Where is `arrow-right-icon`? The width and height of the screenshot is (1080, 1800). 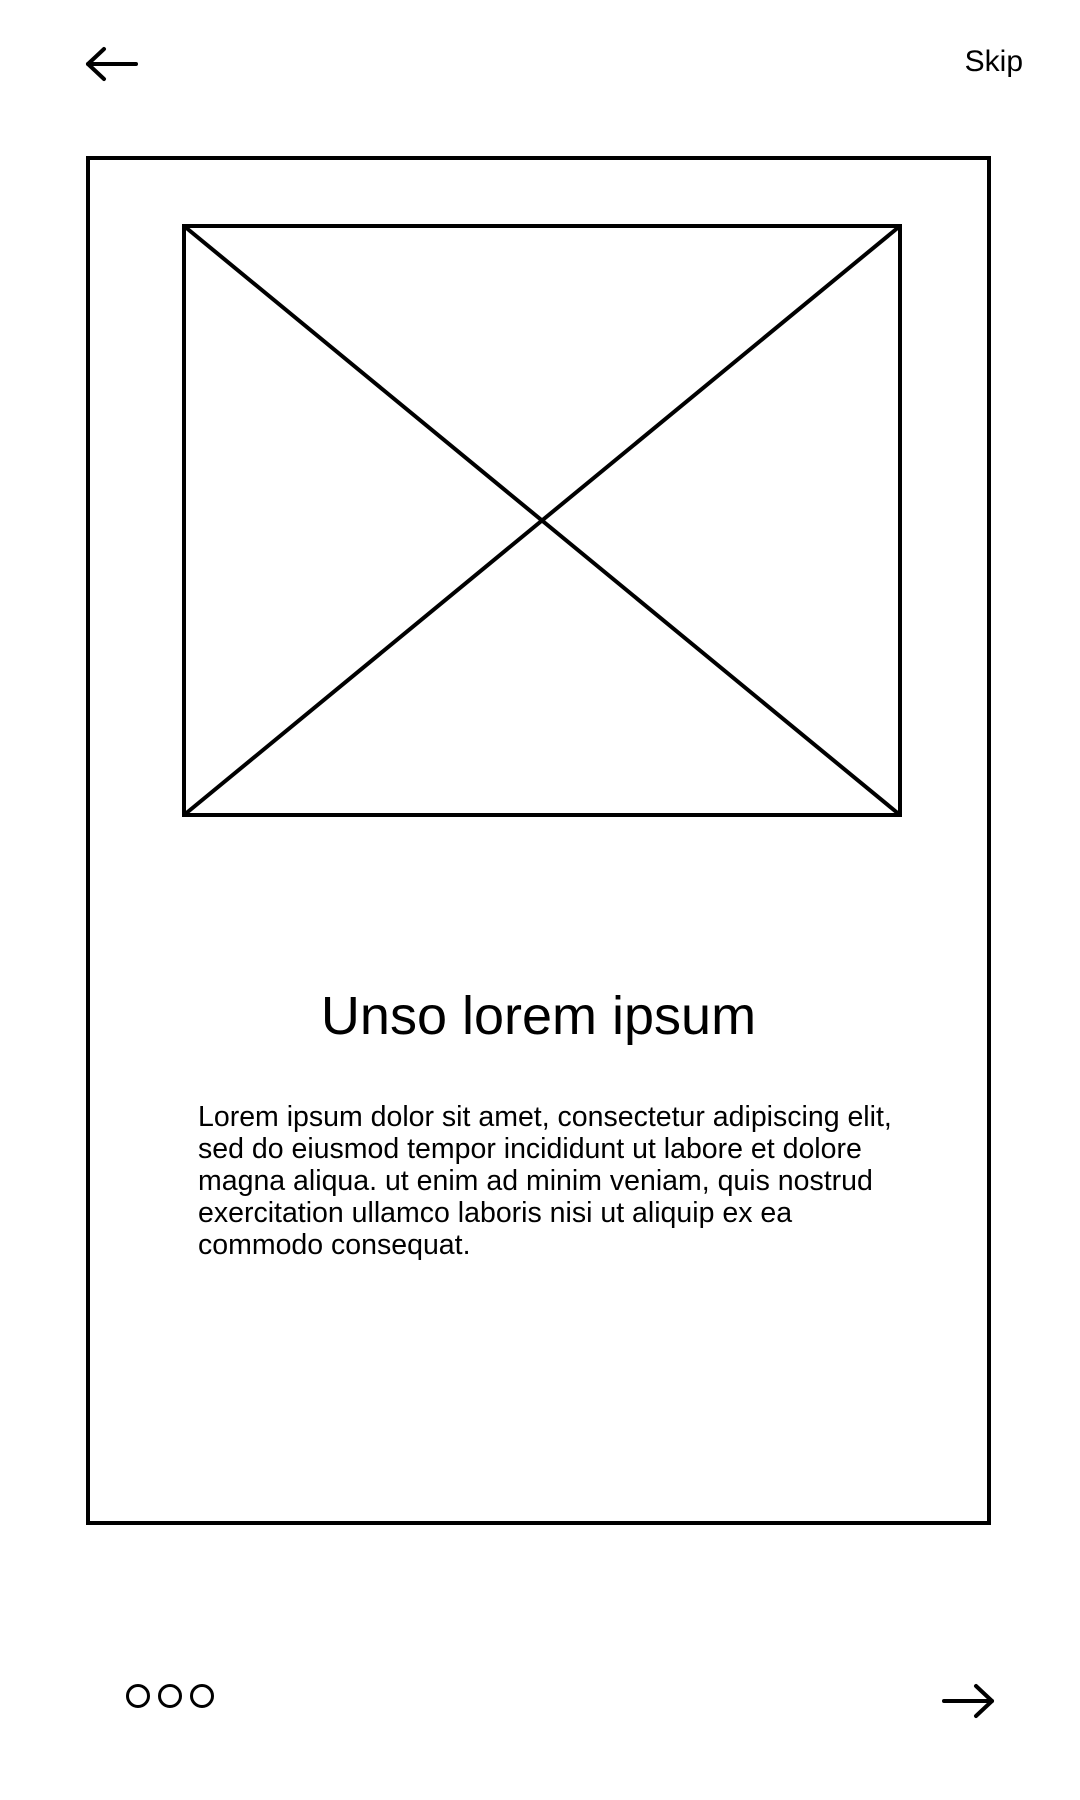
arrow-right-icon is located at coordinates (968, 1701).